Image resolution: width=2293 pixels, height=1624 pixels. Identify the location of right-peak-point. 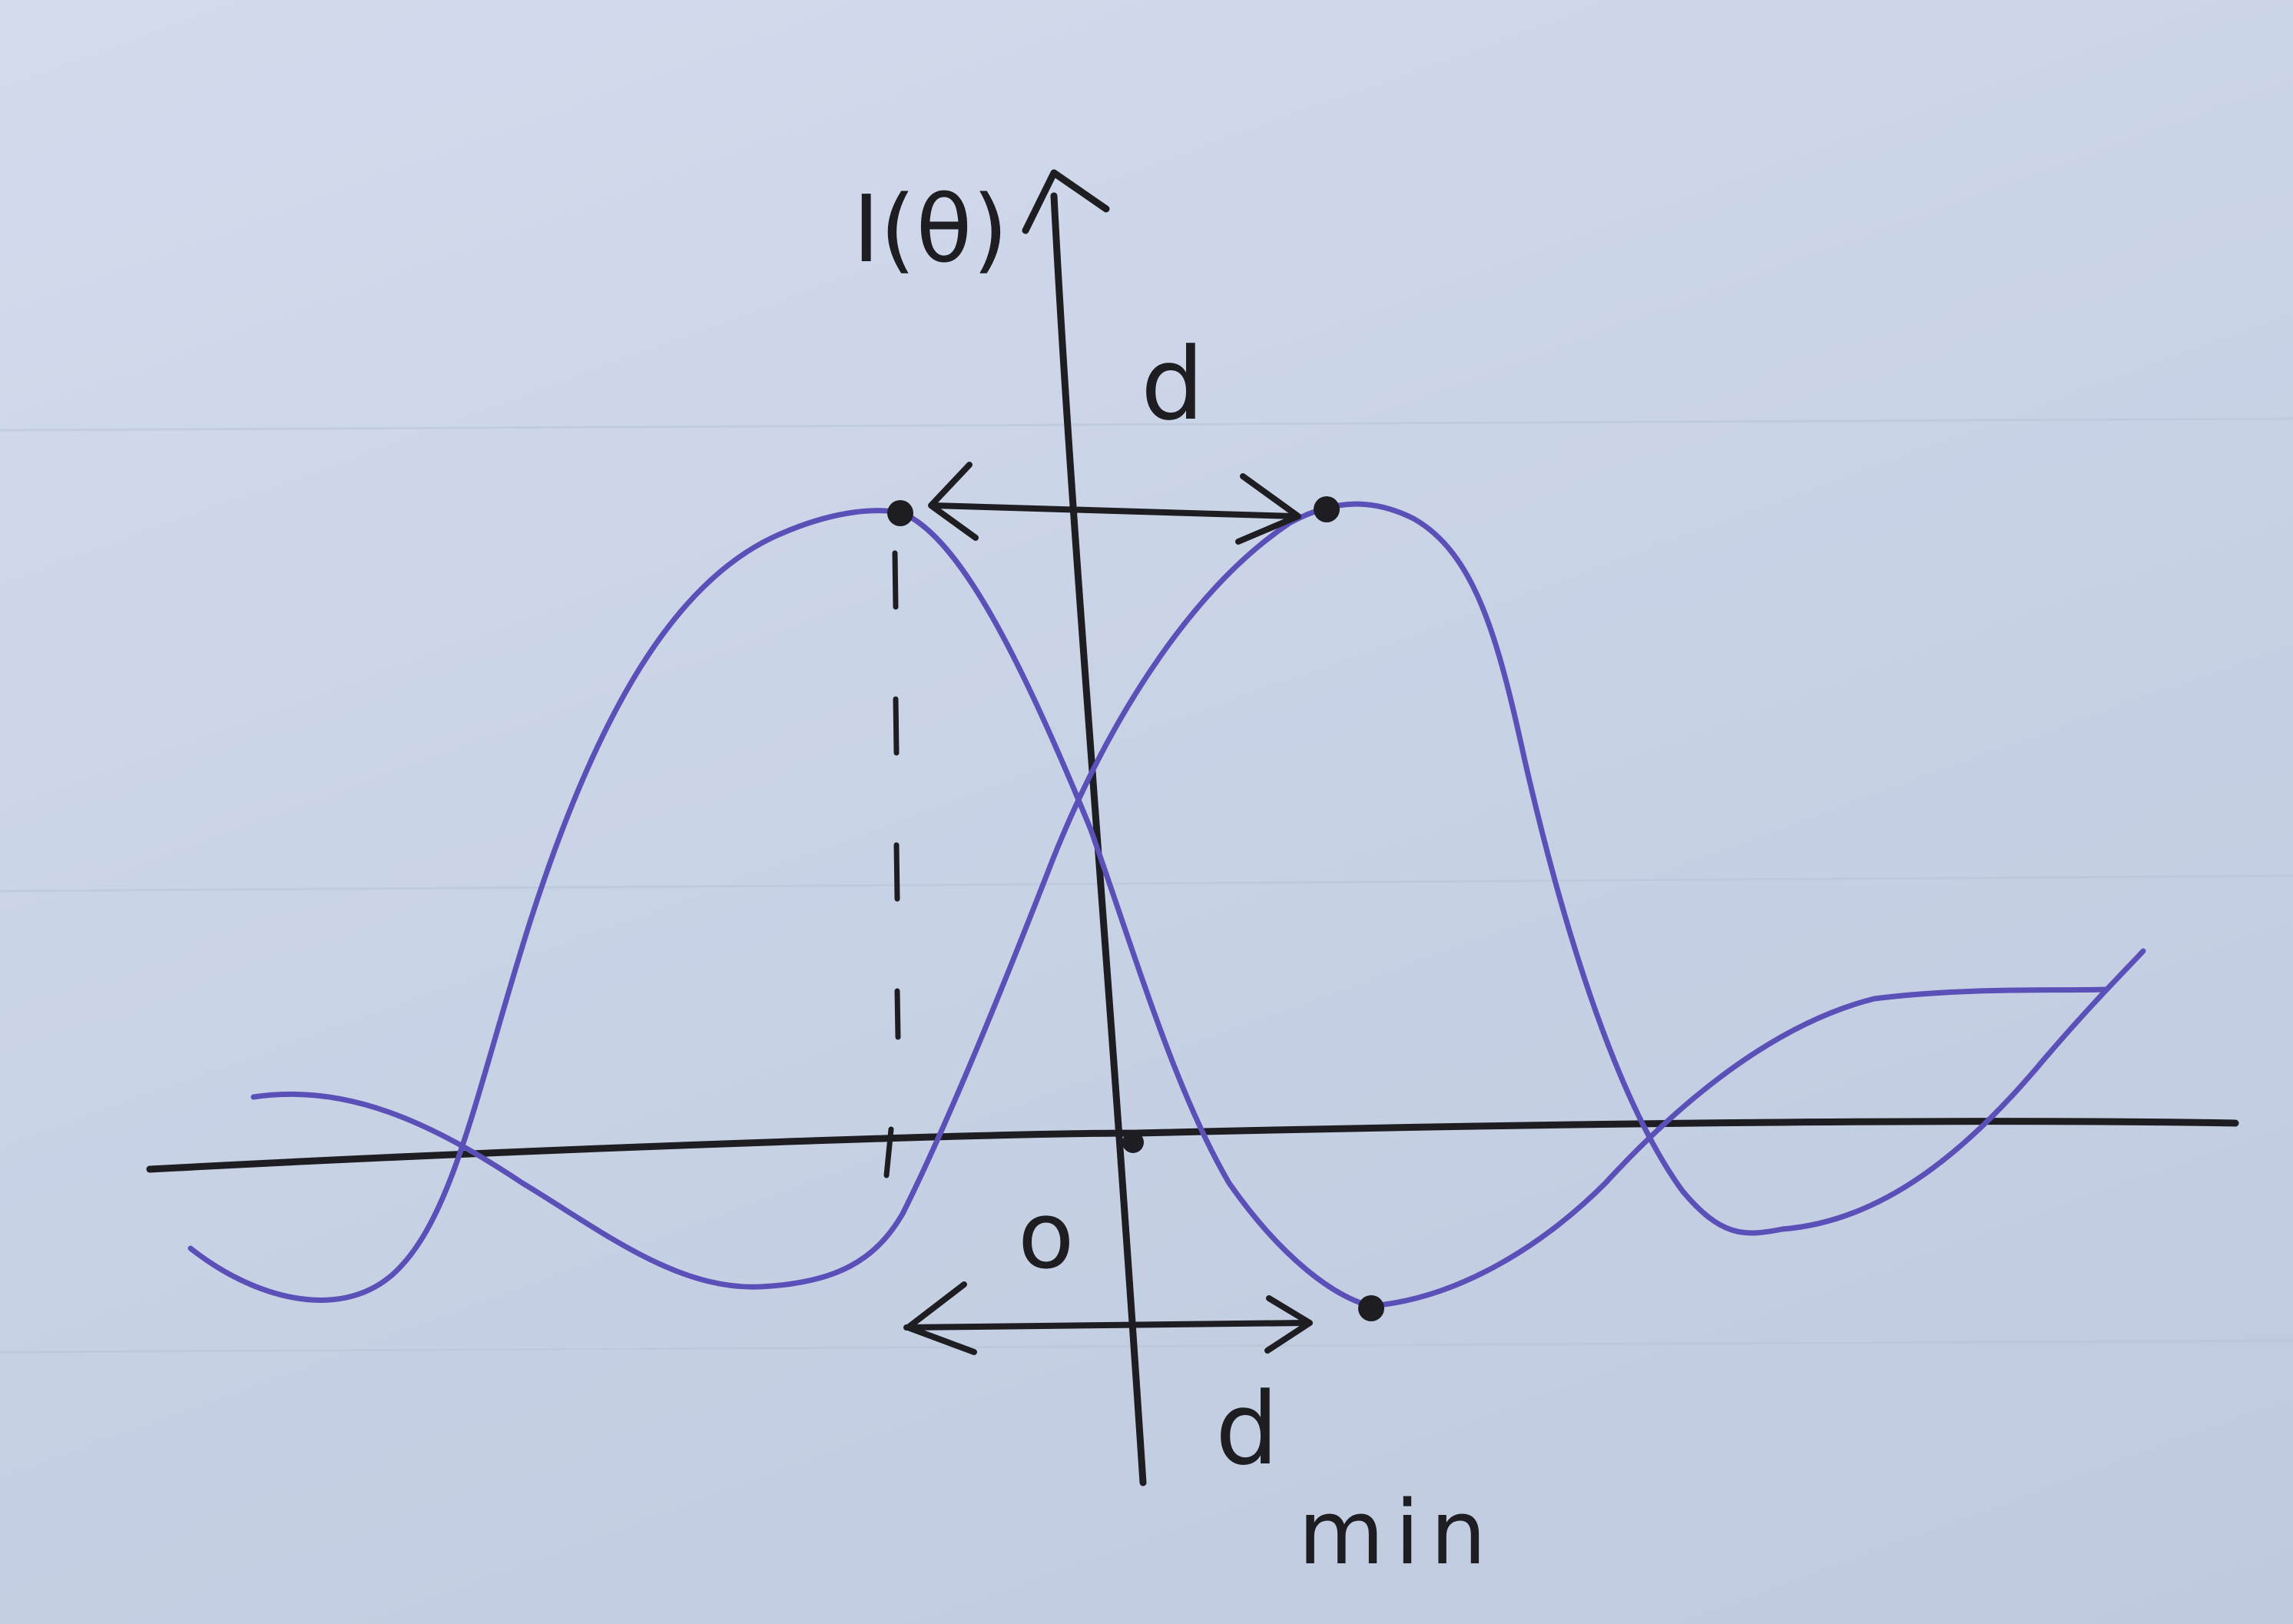
(1327, 509).